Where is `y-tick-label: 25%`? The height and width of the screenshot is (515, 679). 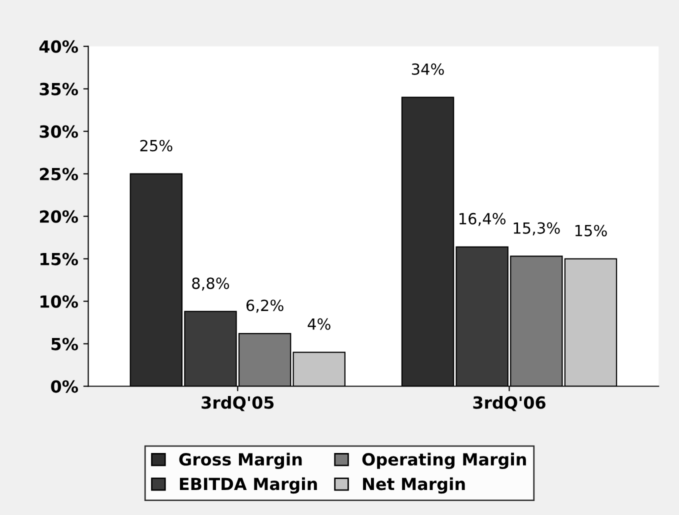
y-tick-label: 25% is located at coordinates (59, 174).